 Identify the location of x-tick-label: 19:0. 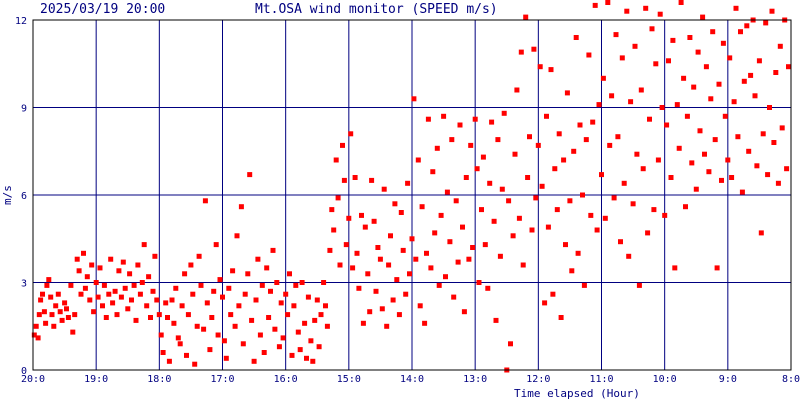
(96, 379).